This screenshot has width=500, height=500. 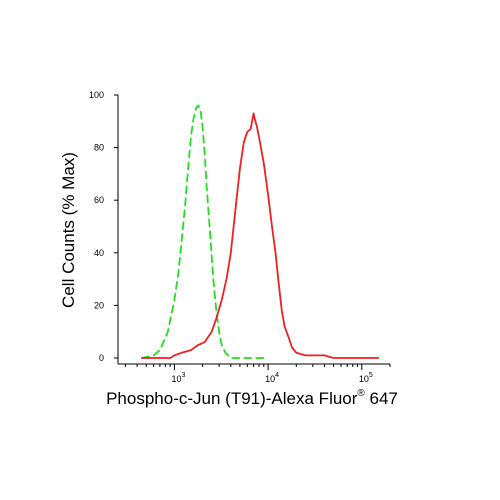 I want to click on y-tick-label: 20, so click(x=99, y=305).